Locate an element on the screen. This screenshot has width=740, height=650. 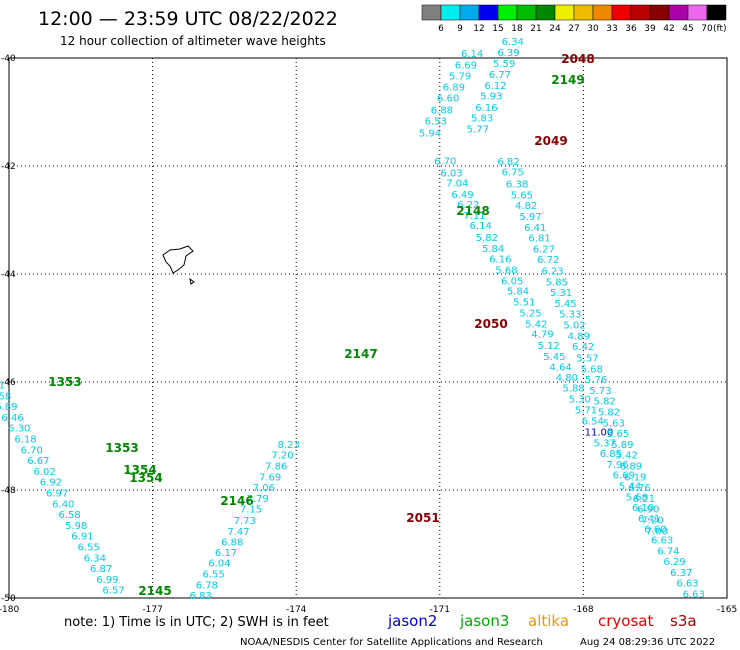
wave-height-point: 5.84 is located at coordinates (493, 249).